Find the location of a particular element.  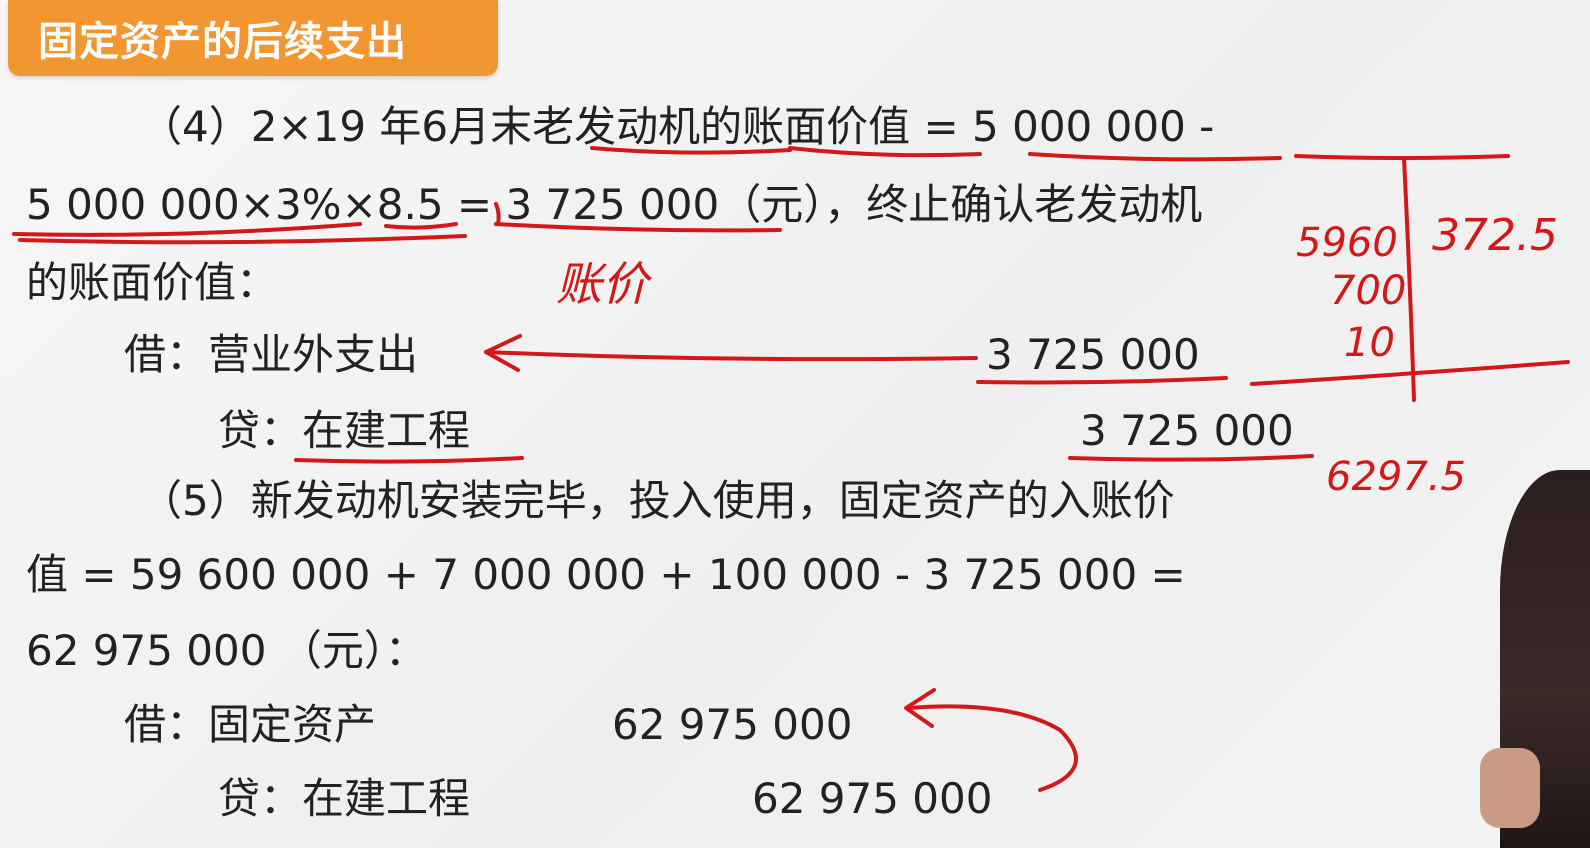

section-title: 固定资产的后续支出 is located at coordinates (222, 42).